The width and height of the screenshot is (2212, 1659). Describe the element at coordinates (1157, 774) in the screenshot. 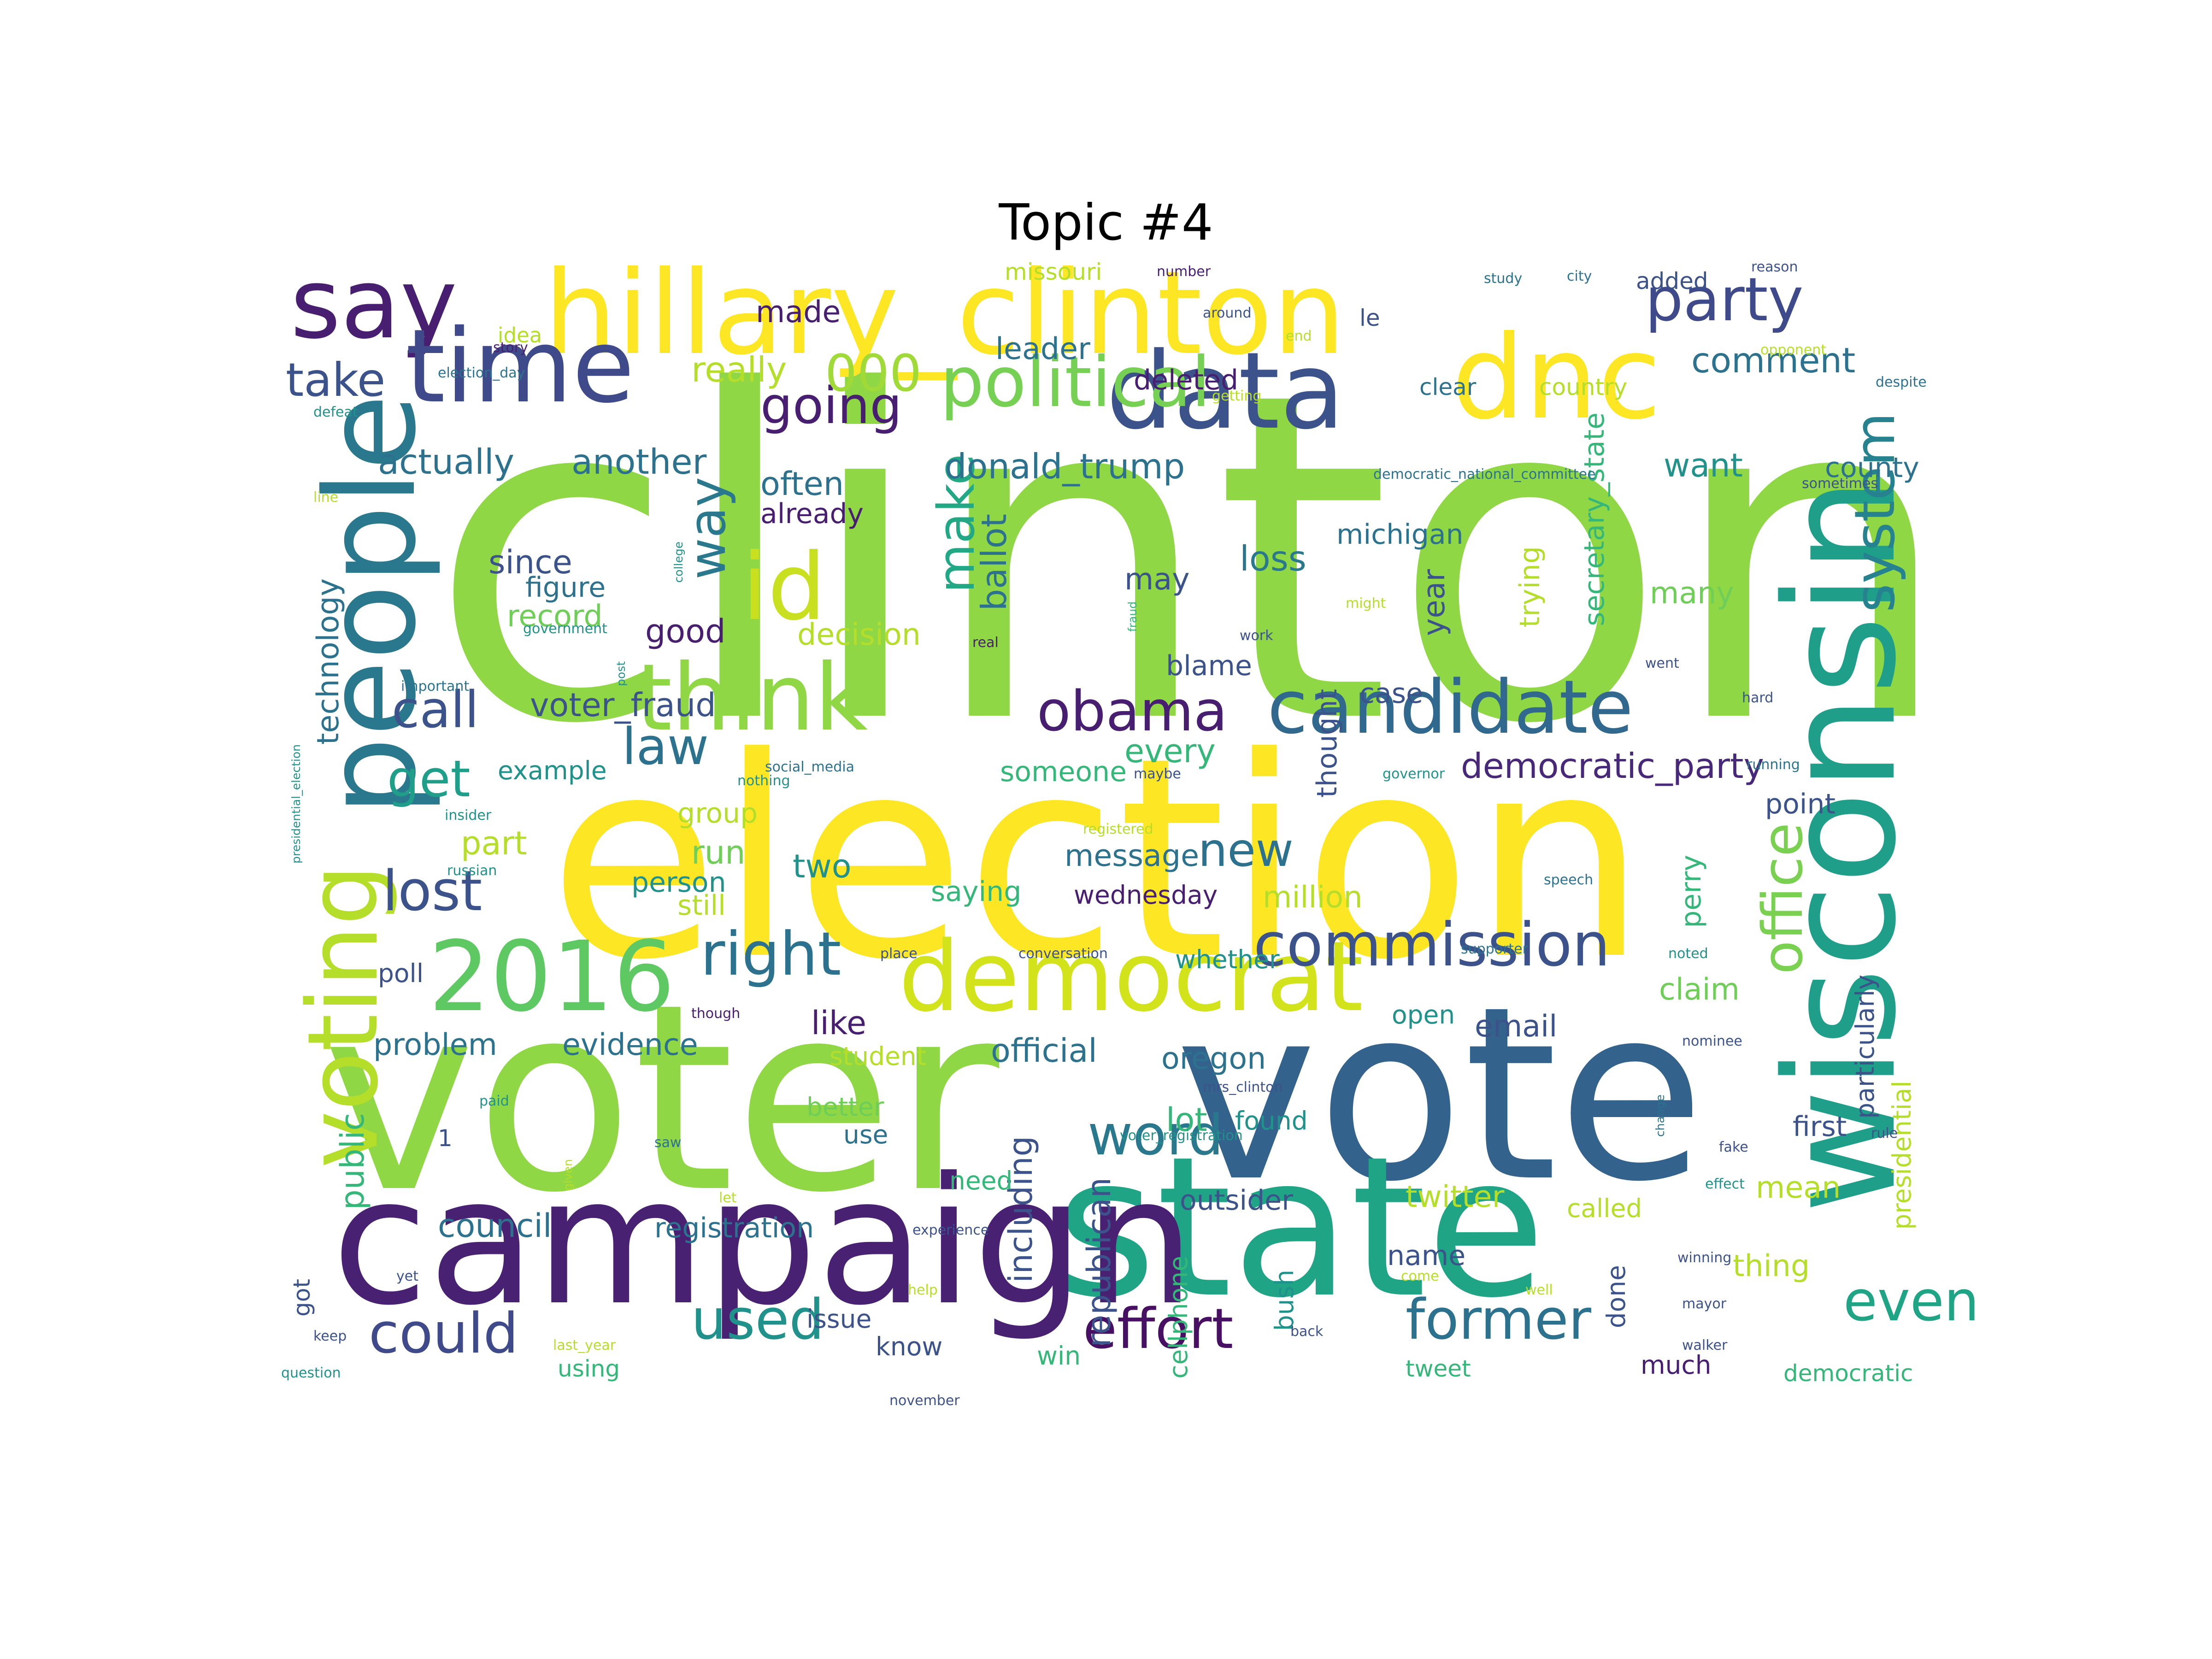

I see `word-maybe: maybe` at that location.